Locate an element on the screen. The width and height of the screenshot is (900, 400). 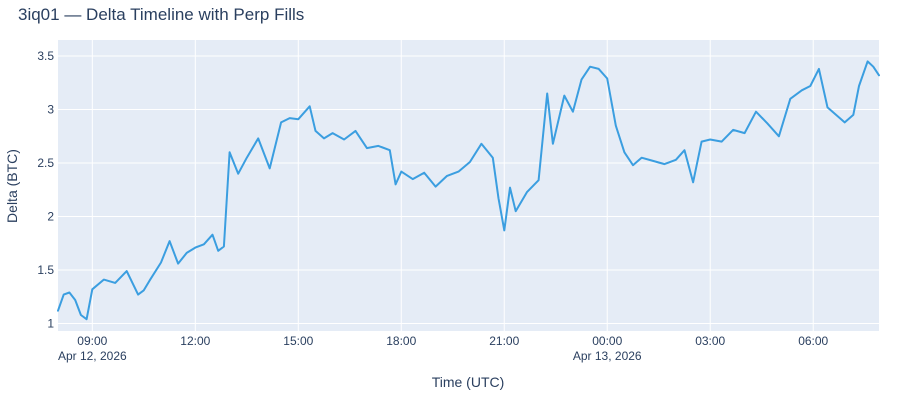
y-tick-label: 3.5 is located at coordinates (45, 56).